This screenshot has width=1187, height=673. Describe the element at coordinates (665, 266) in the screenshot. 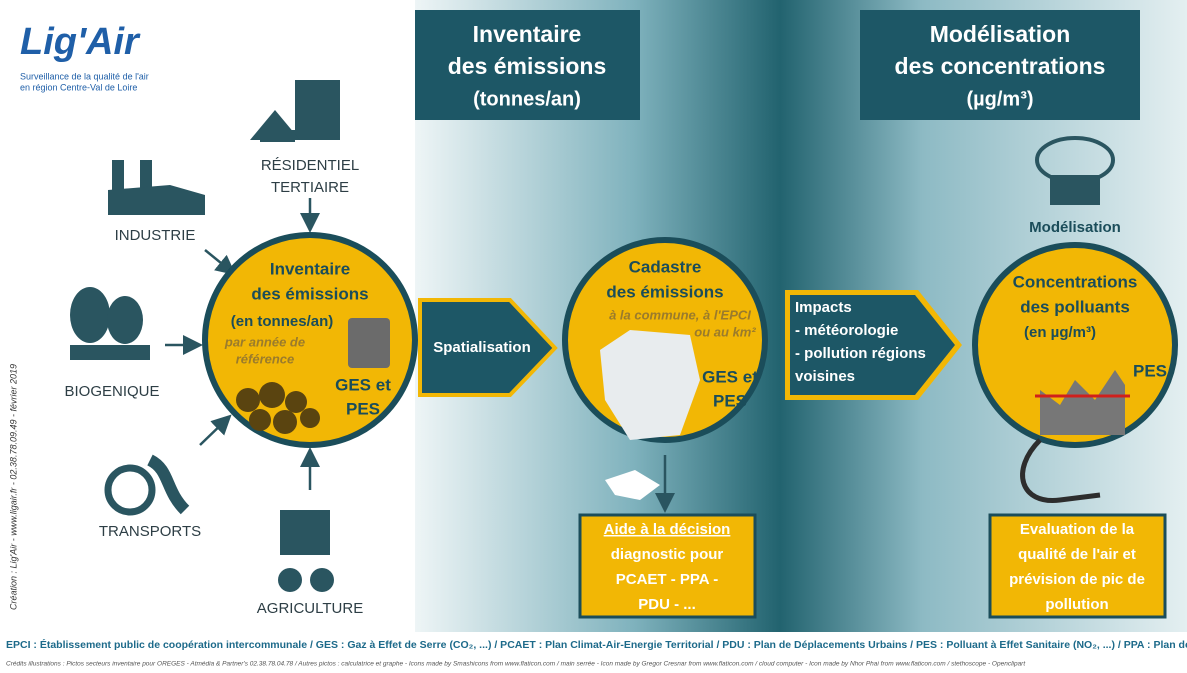

I see `circle-title: Cadastre` at that location.